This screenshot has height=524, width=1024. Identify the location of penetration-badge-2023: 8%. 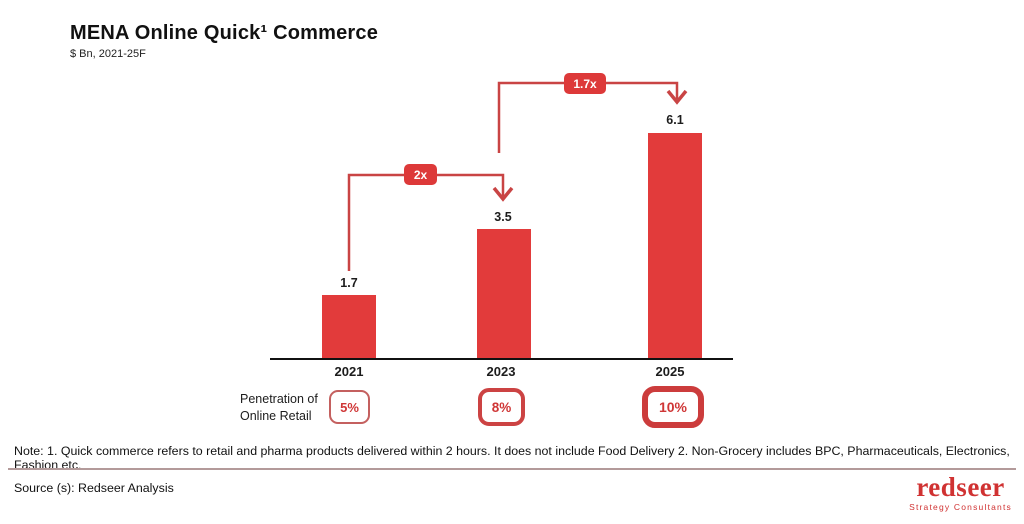
(501, 407).